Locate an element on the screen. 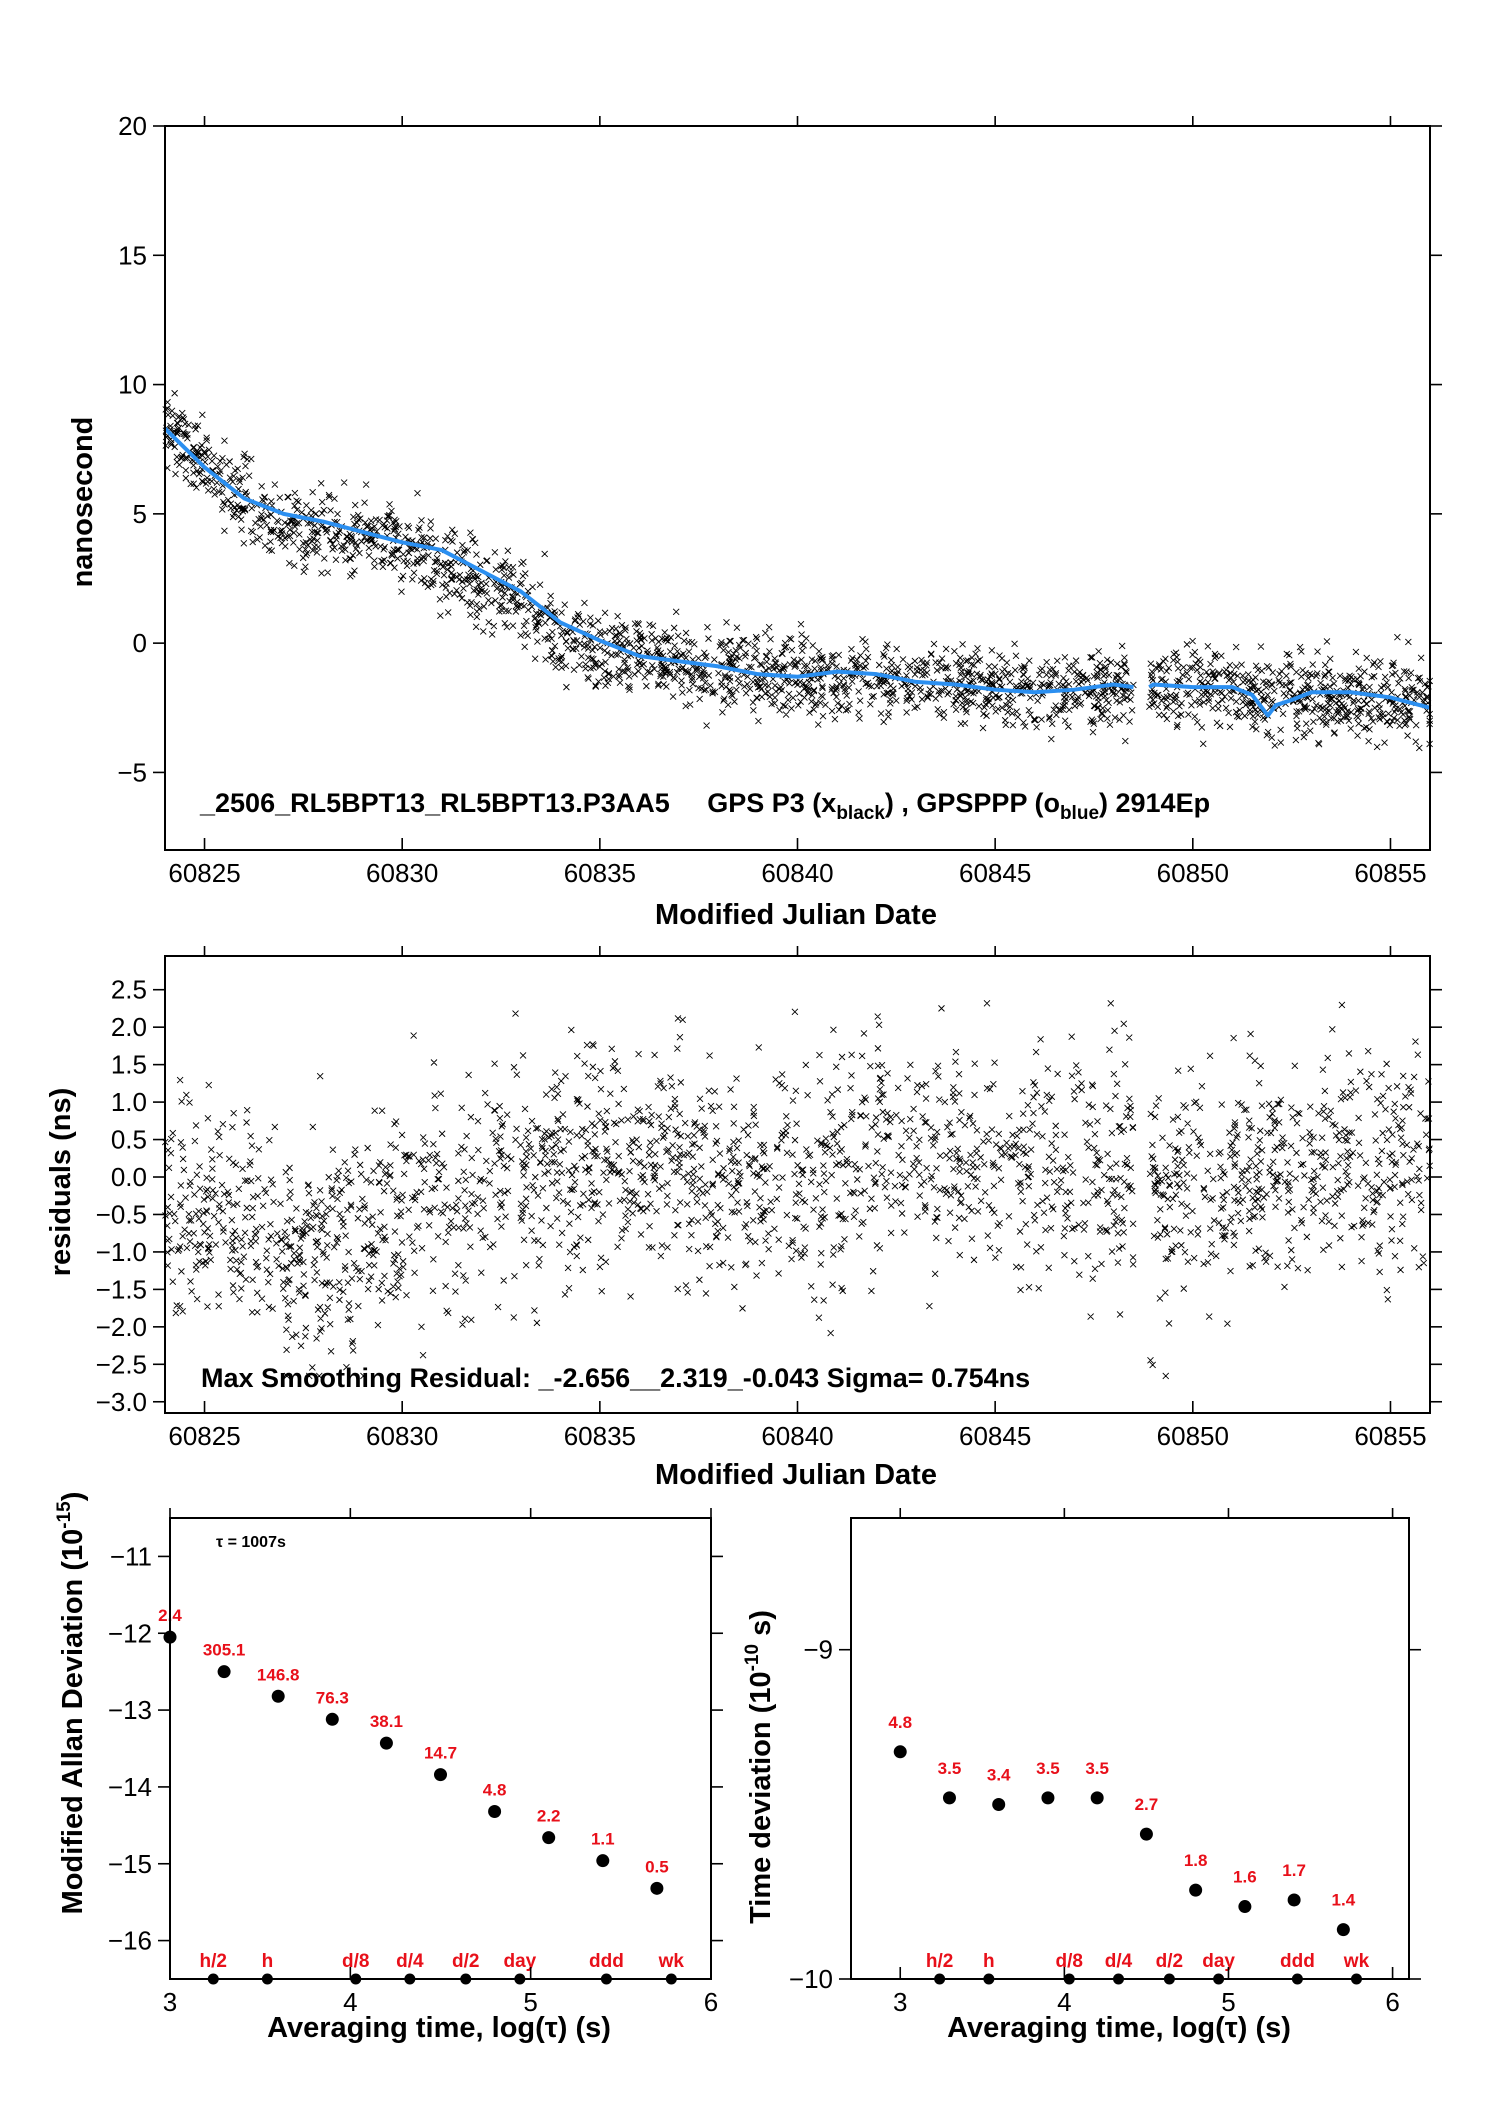  p4-x-axis: 3 4 5 6 is located at coordinates (1146, 1762).